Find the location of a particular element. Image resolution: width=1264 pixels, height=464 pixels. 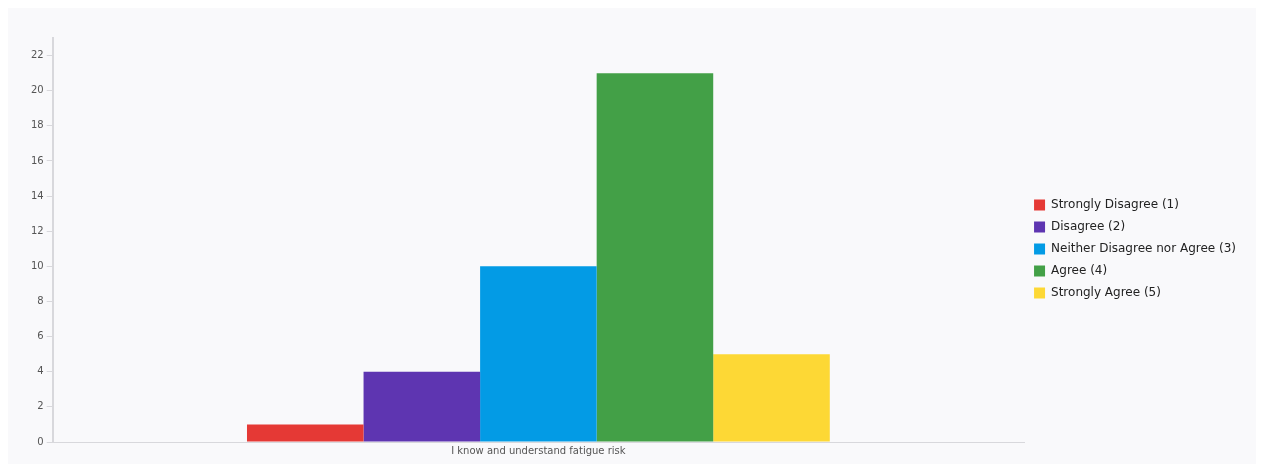

legend-label: Strongly Agree (5) is located at coordinates (1106, 292).